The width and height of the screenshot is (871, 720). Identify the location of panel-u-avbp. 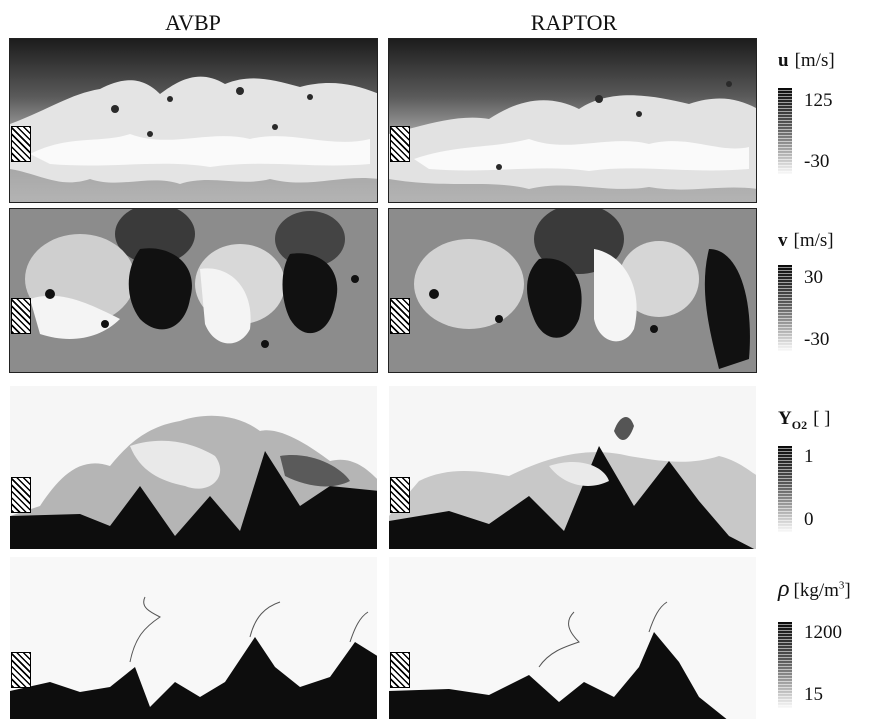
(193, 120).